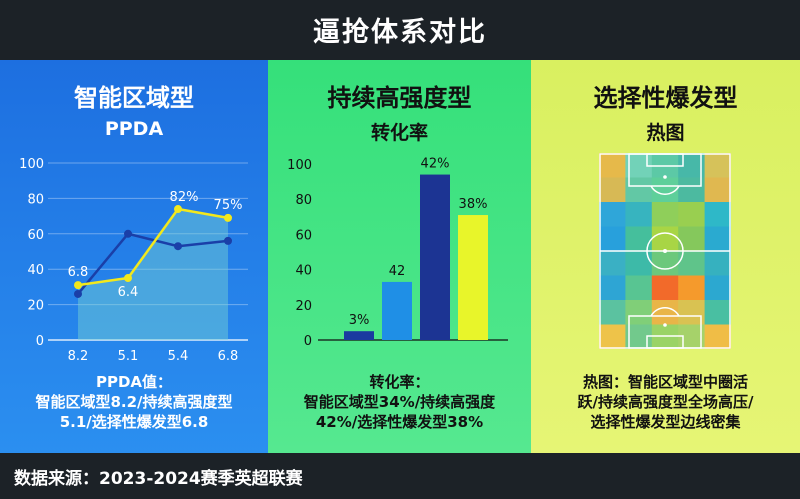  Describe the element at coordinates (400, 476) in the screenshot. I see `data-source-footer: 数据来源：2023-2024赛季英超联赛` at that location.